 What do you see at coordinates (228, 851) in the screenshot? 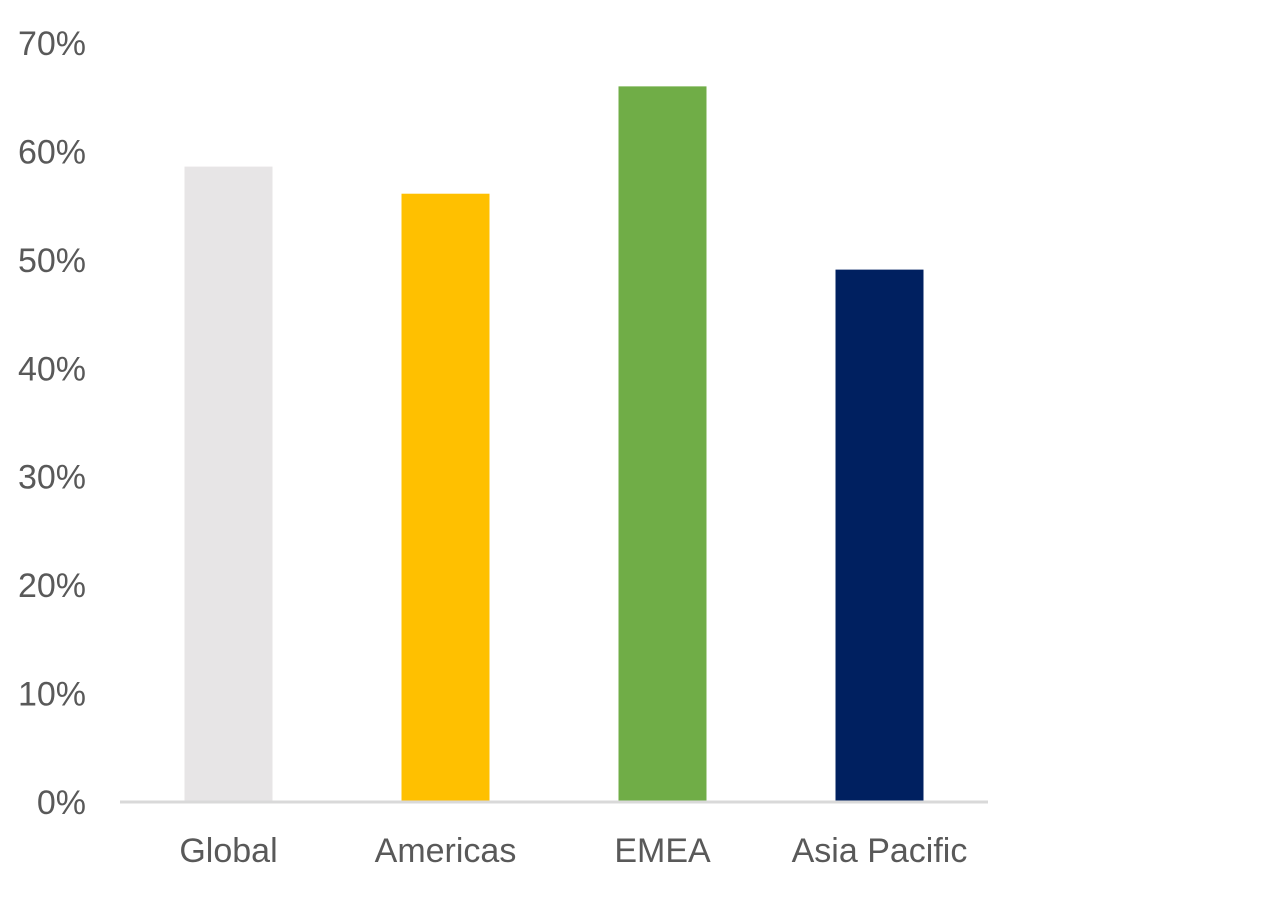
I see `x-category-label: Global` at bounding box center [228, 851].